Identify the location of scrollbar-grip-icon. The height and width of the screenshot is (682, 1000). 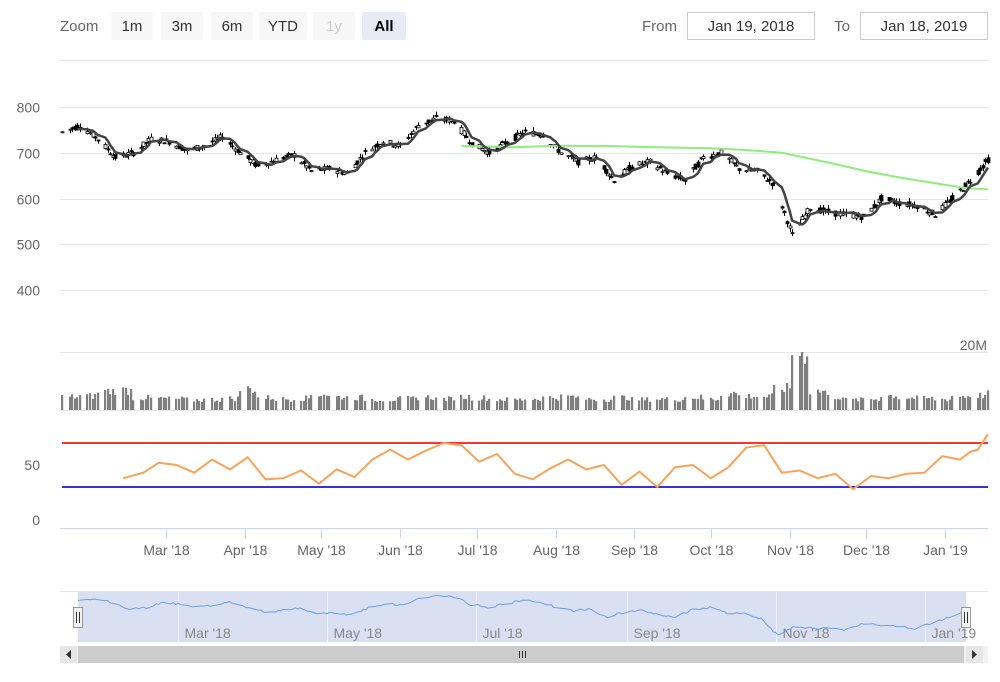
(522, 654).